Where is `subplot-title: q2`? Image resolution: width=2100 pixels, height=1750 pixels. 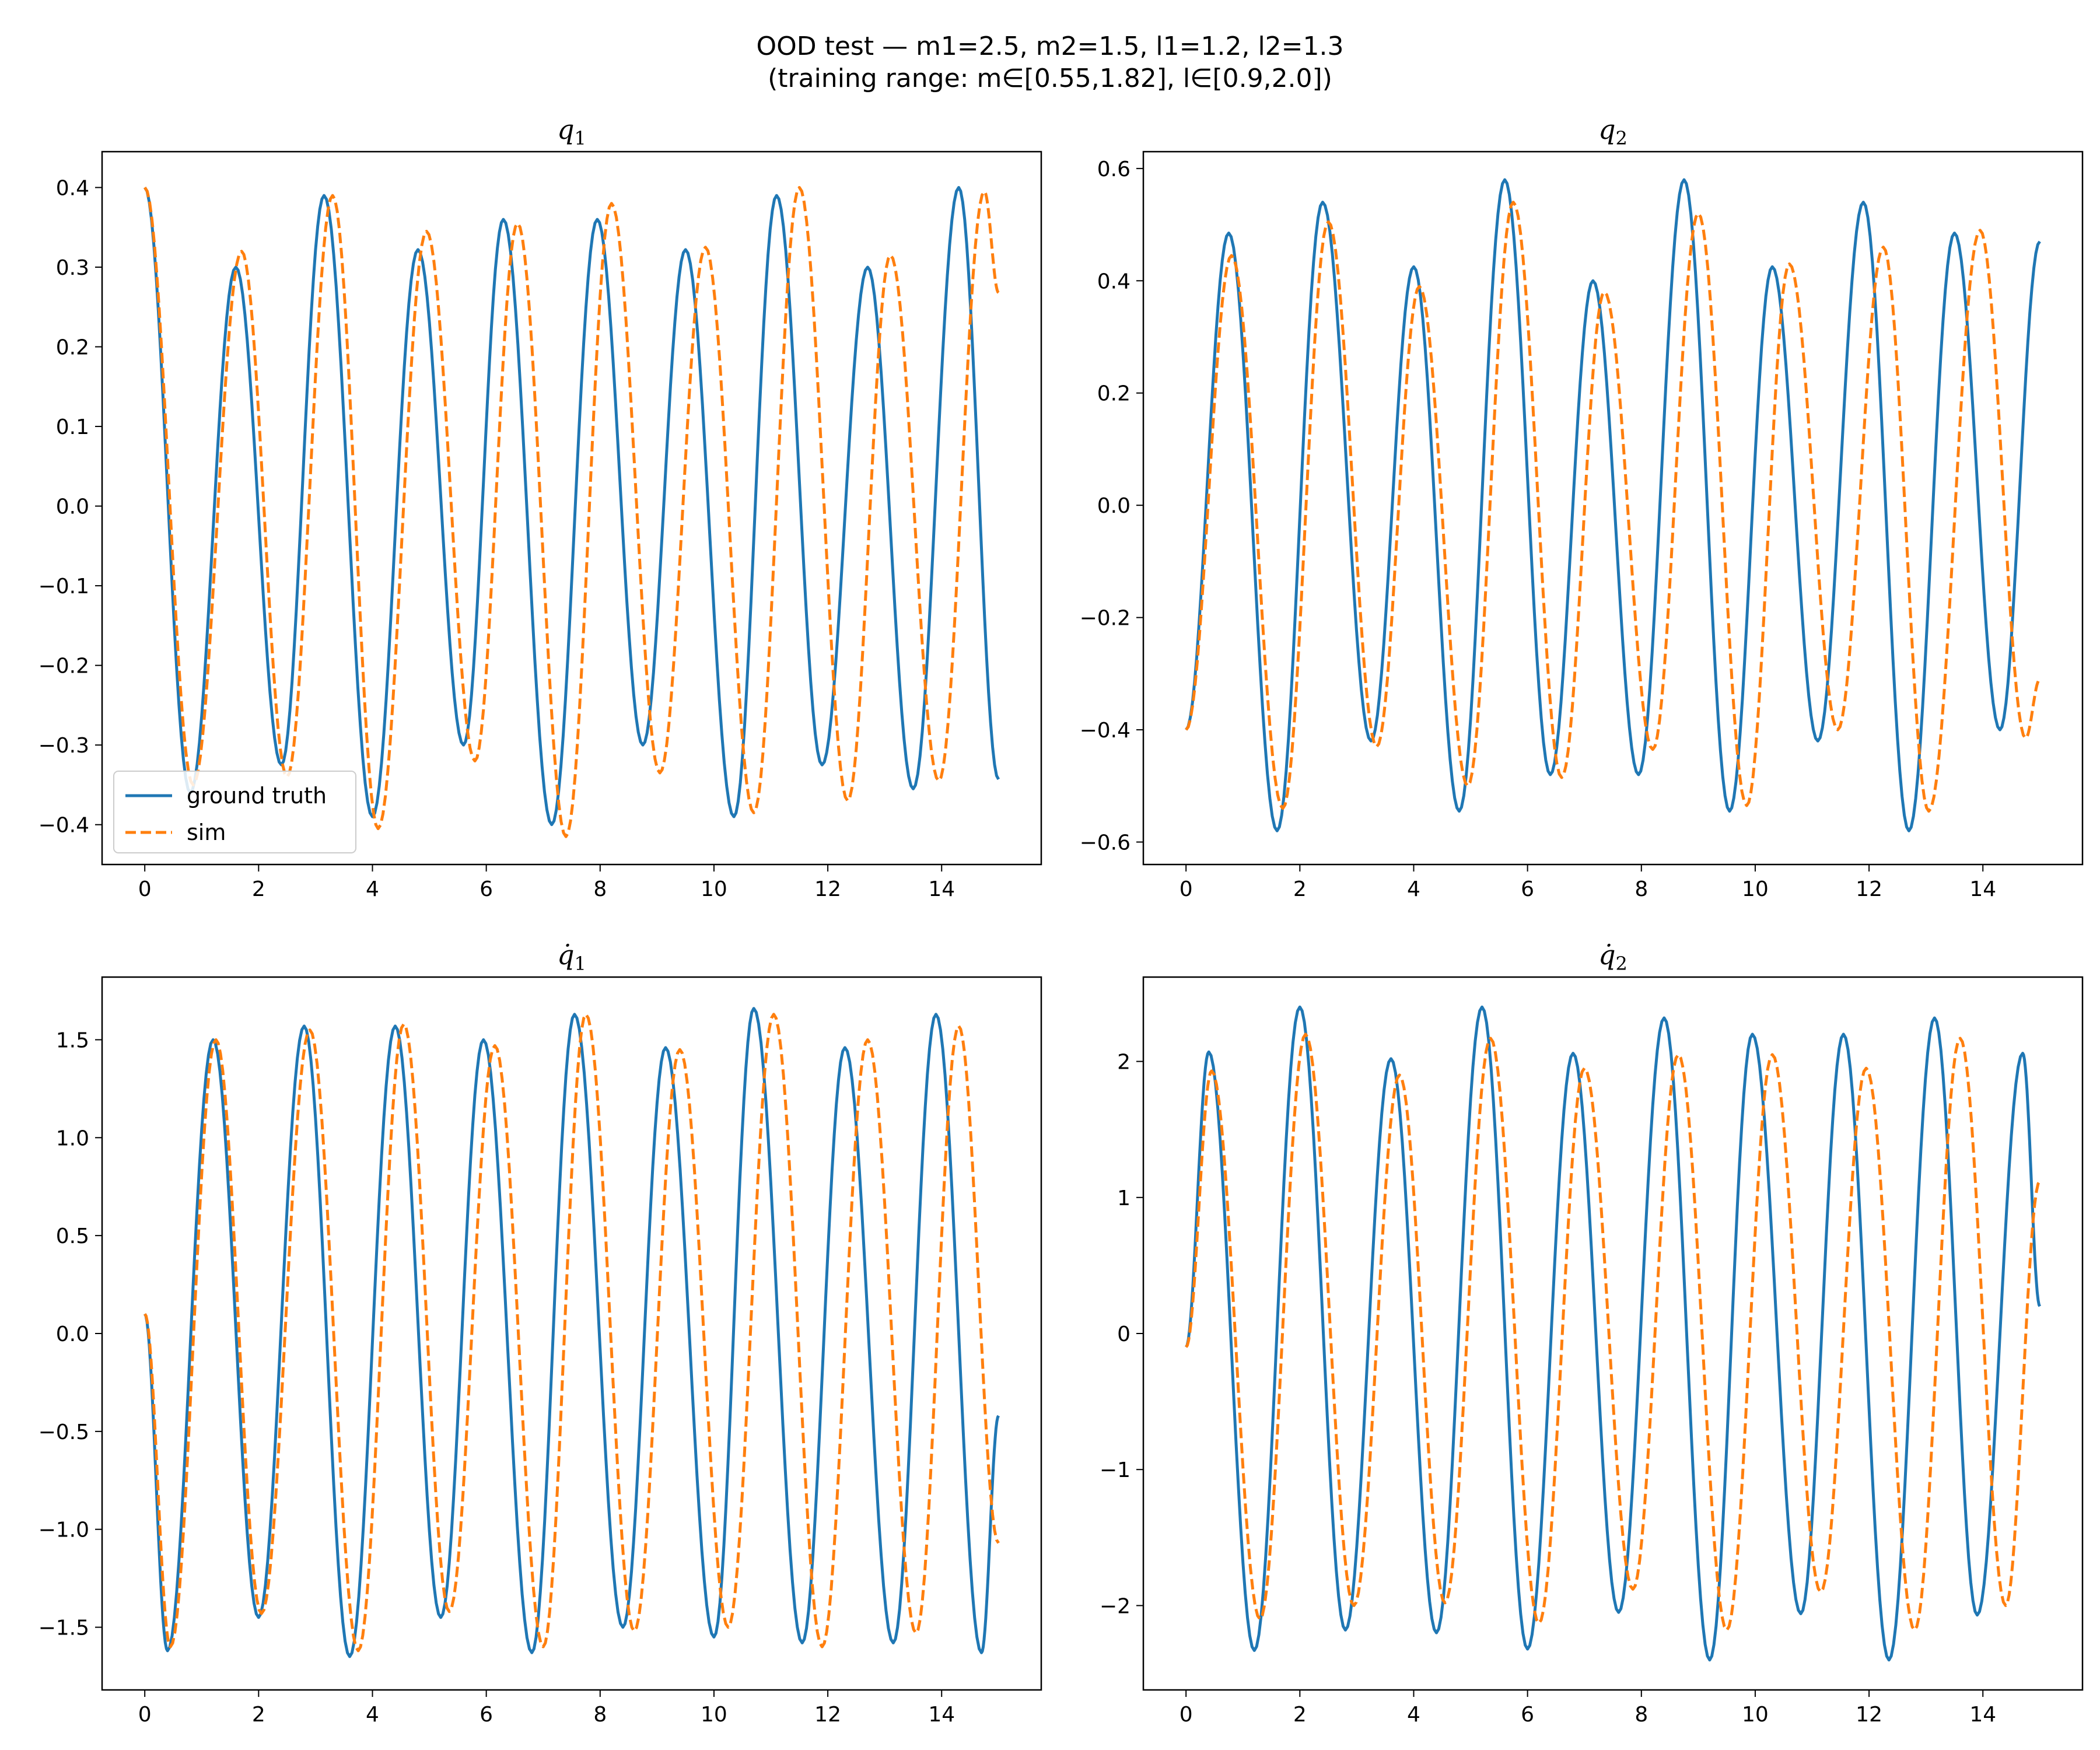
subplot-title: q2 is located at coordinates (1613, 131).